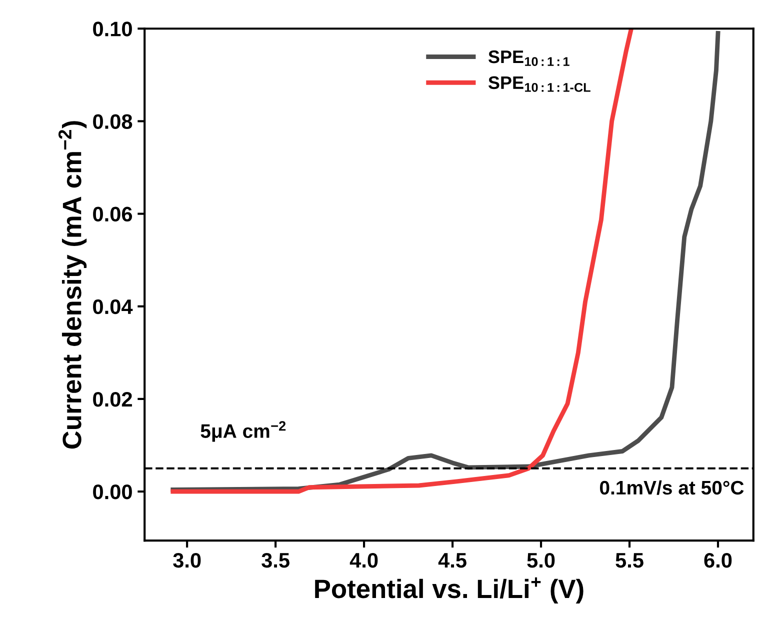  What do you see at coordinates (113, 306) in the screenshot?
I see `y-tick-label: 0.04` at bounding box center [113, 306].